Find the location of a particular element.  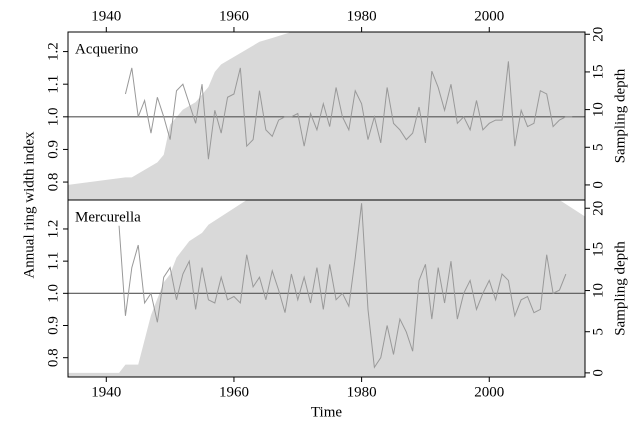

panel-label: Mercurella is located at coordinates (108, 217).